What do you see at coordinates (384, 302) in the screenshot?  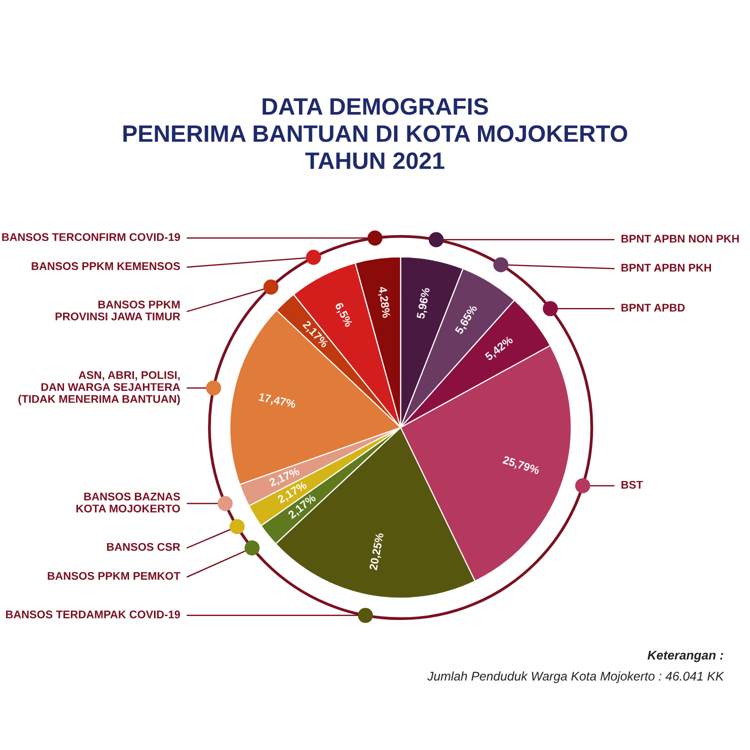 I see `data-label: 4,28%` at bounding box center [384, 302].